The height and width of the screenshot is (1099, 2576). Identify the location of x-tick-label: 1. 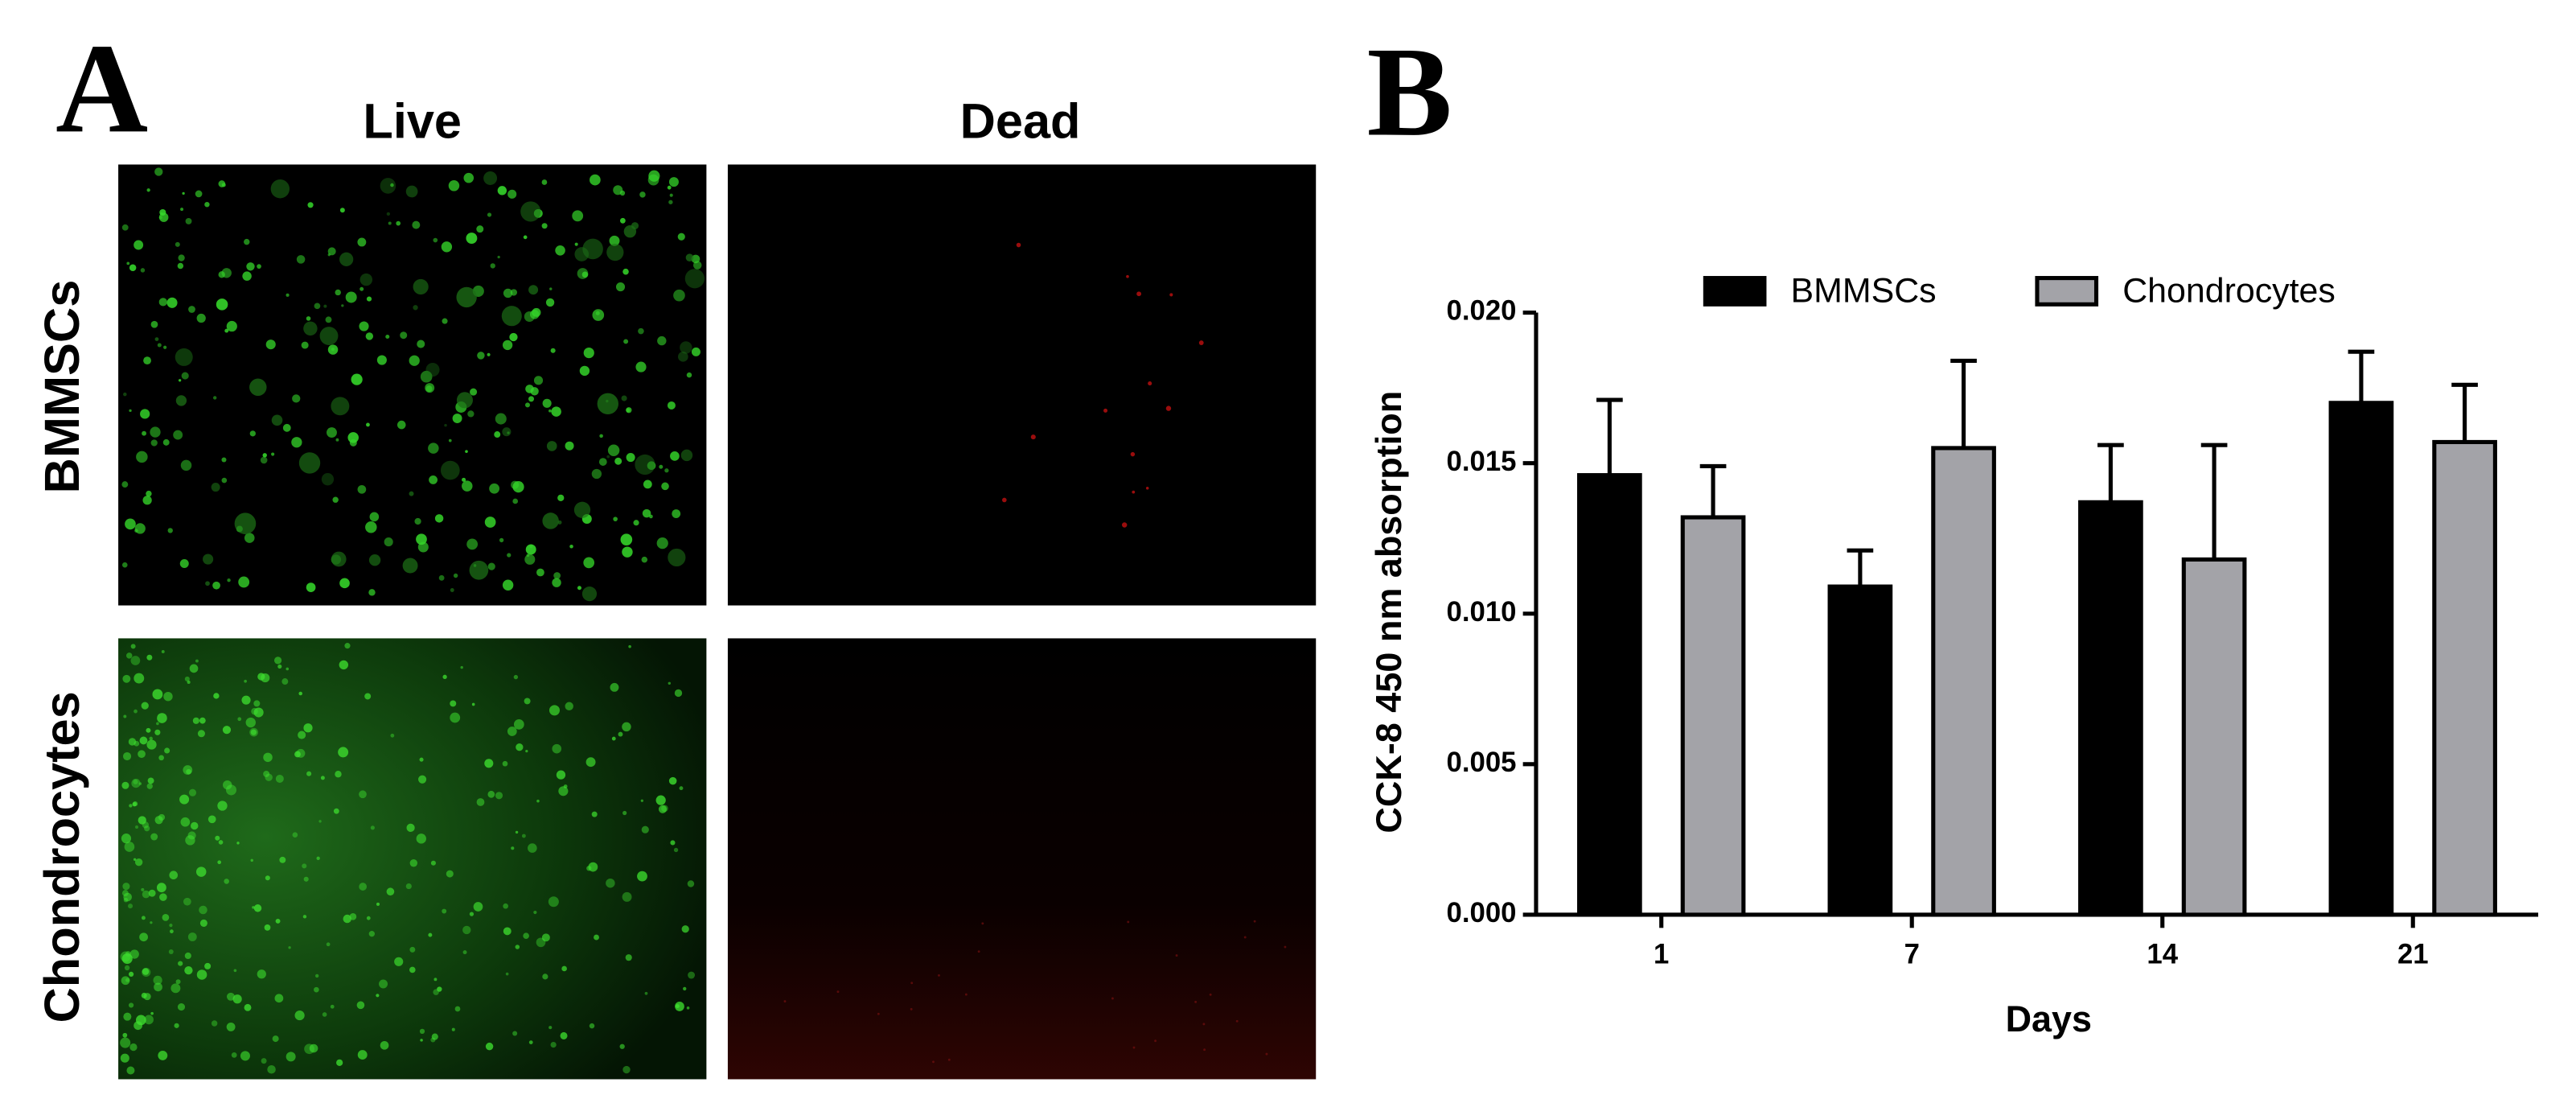
(1661, 954).